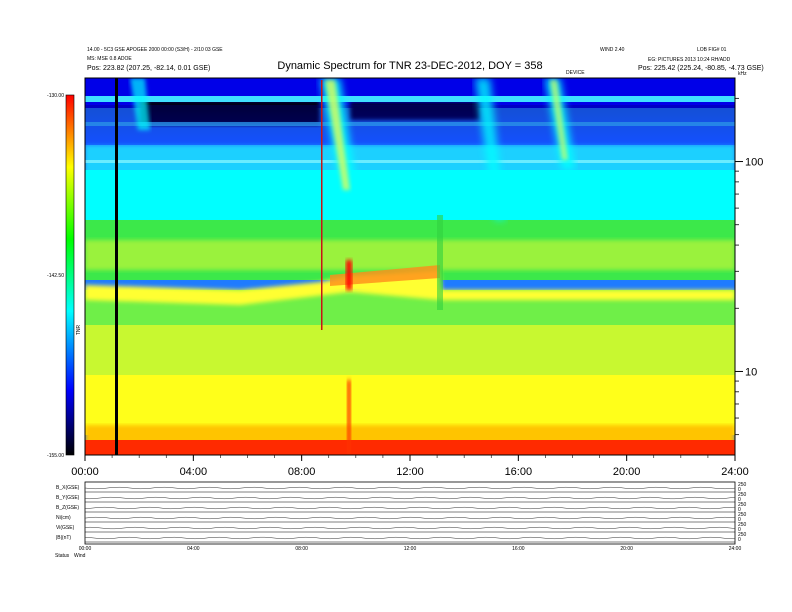  What do you see at coordinates (410, 99) in the screenshot?
I see `cyan-line-top` at bounding box center [410, 99].